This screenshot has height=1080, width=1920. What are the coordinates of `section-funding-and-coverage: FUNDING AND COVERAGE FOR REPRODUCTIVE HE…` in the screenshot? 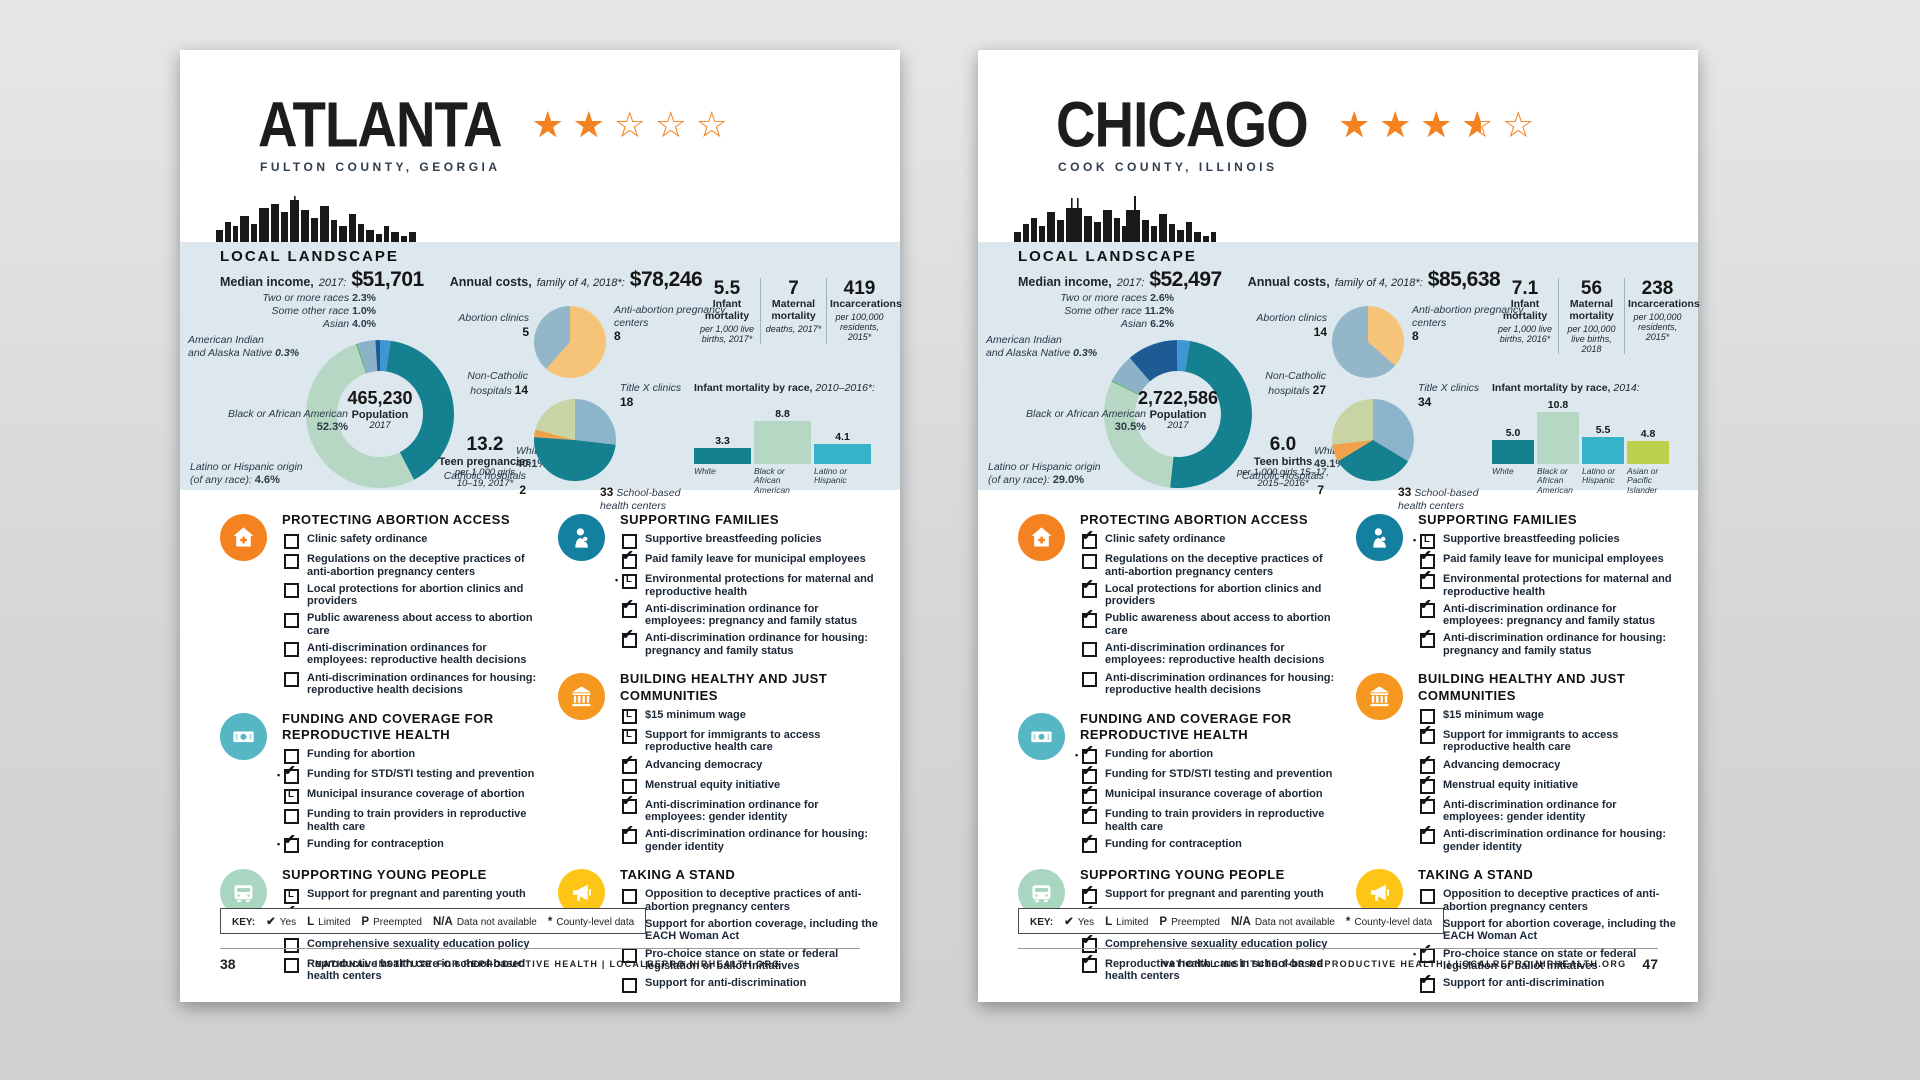 It's located at (382, 782).